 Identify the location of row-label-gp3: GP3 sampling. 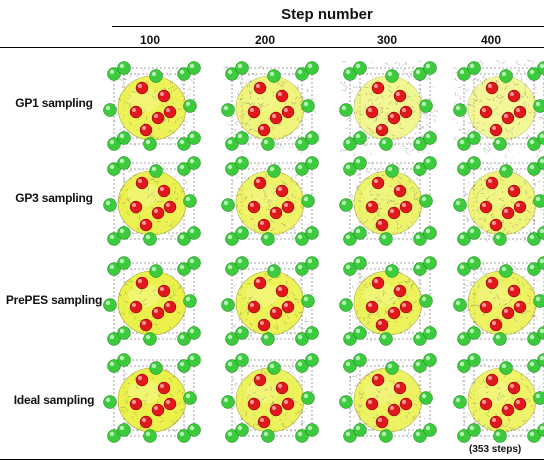
(54, 198).